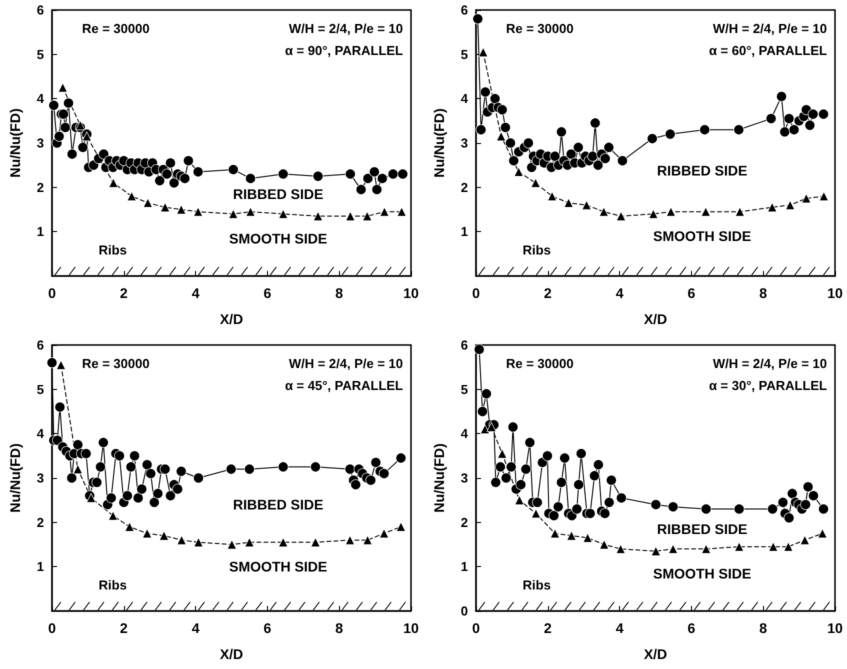 The image size is (847, 669). I want to click on y-tick-label: 4, so click(40, 98).